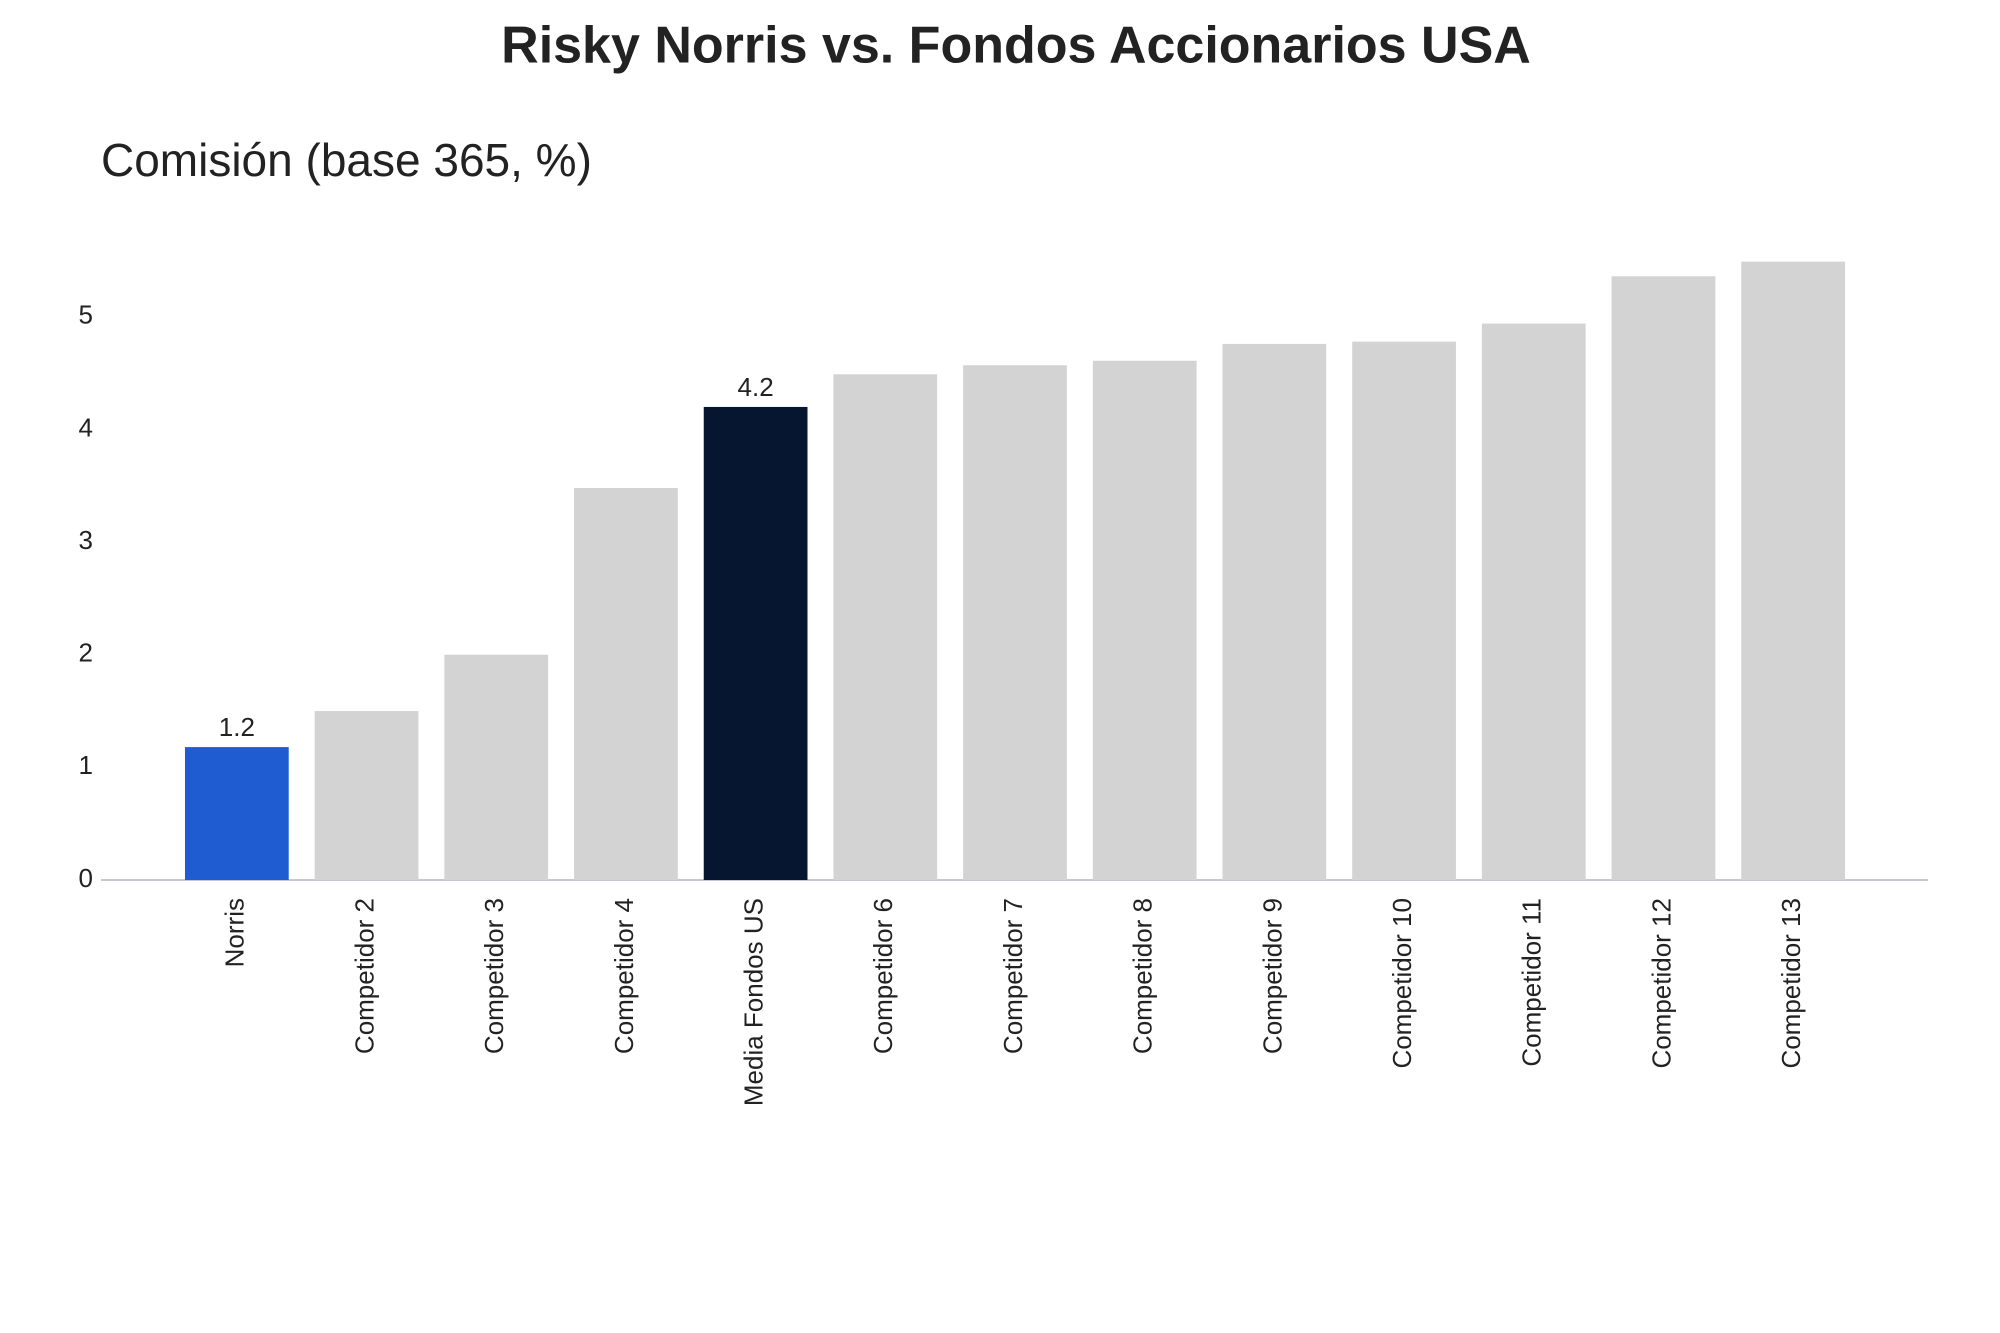  Describe the element at coordinates (364, 976) in the screenshot. I see `x-tick-label: Competidor 2` at that location.